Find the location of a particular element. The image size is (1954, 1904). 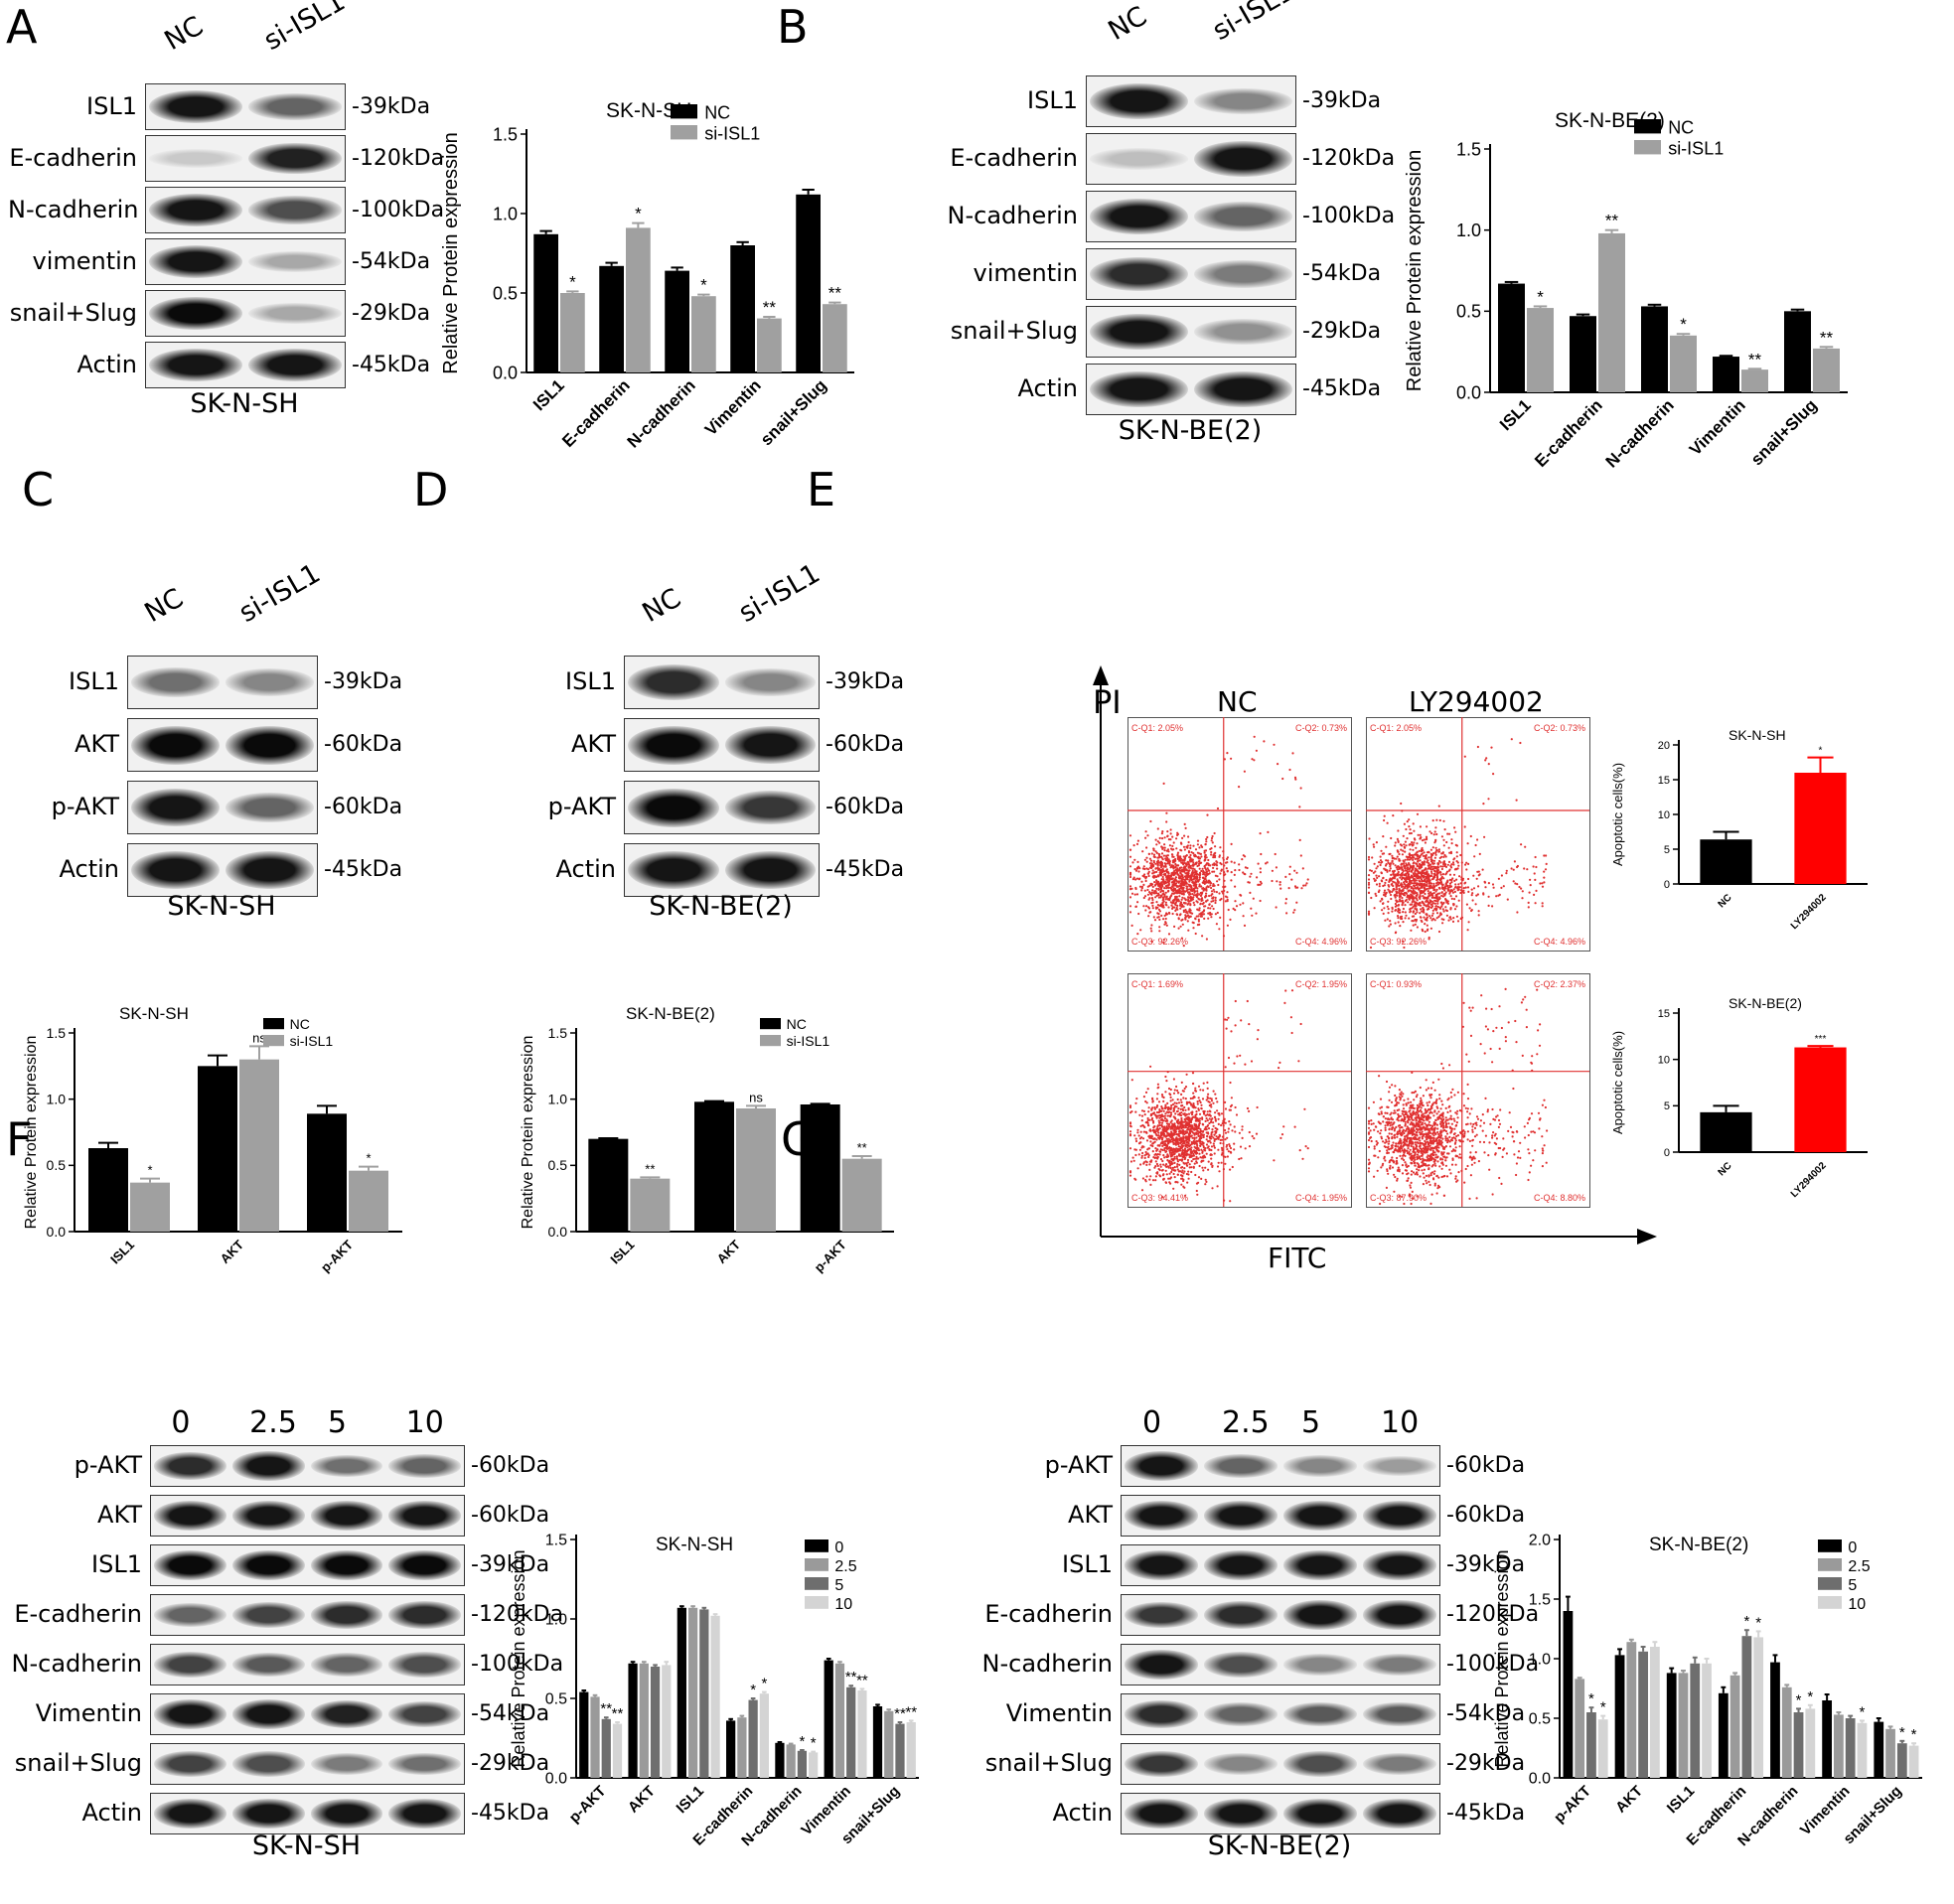

blot-row-label: p-AKT is located at coordinates (108, 1465).